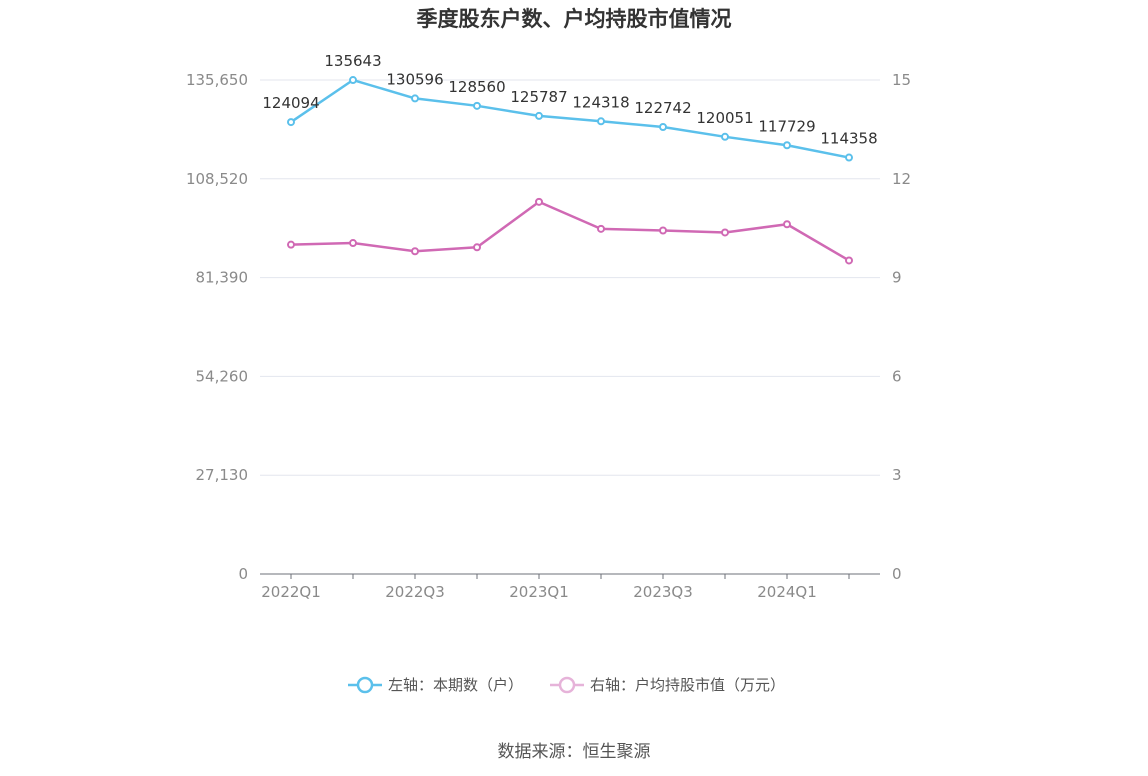  I want to click on x-axis: 2022Q1 2022Q3 2023Q1 2023Q3 2024Q1, so click(570, 587).